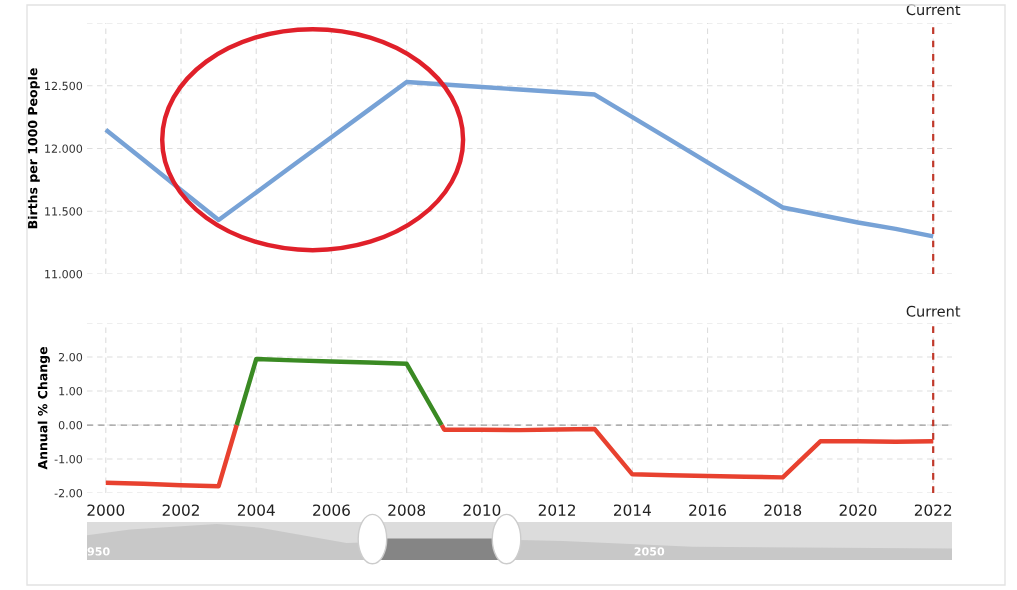 This screenshot has width=1017, height=590. I want to click on y-tick-label: 1.00, so click(71, 391).